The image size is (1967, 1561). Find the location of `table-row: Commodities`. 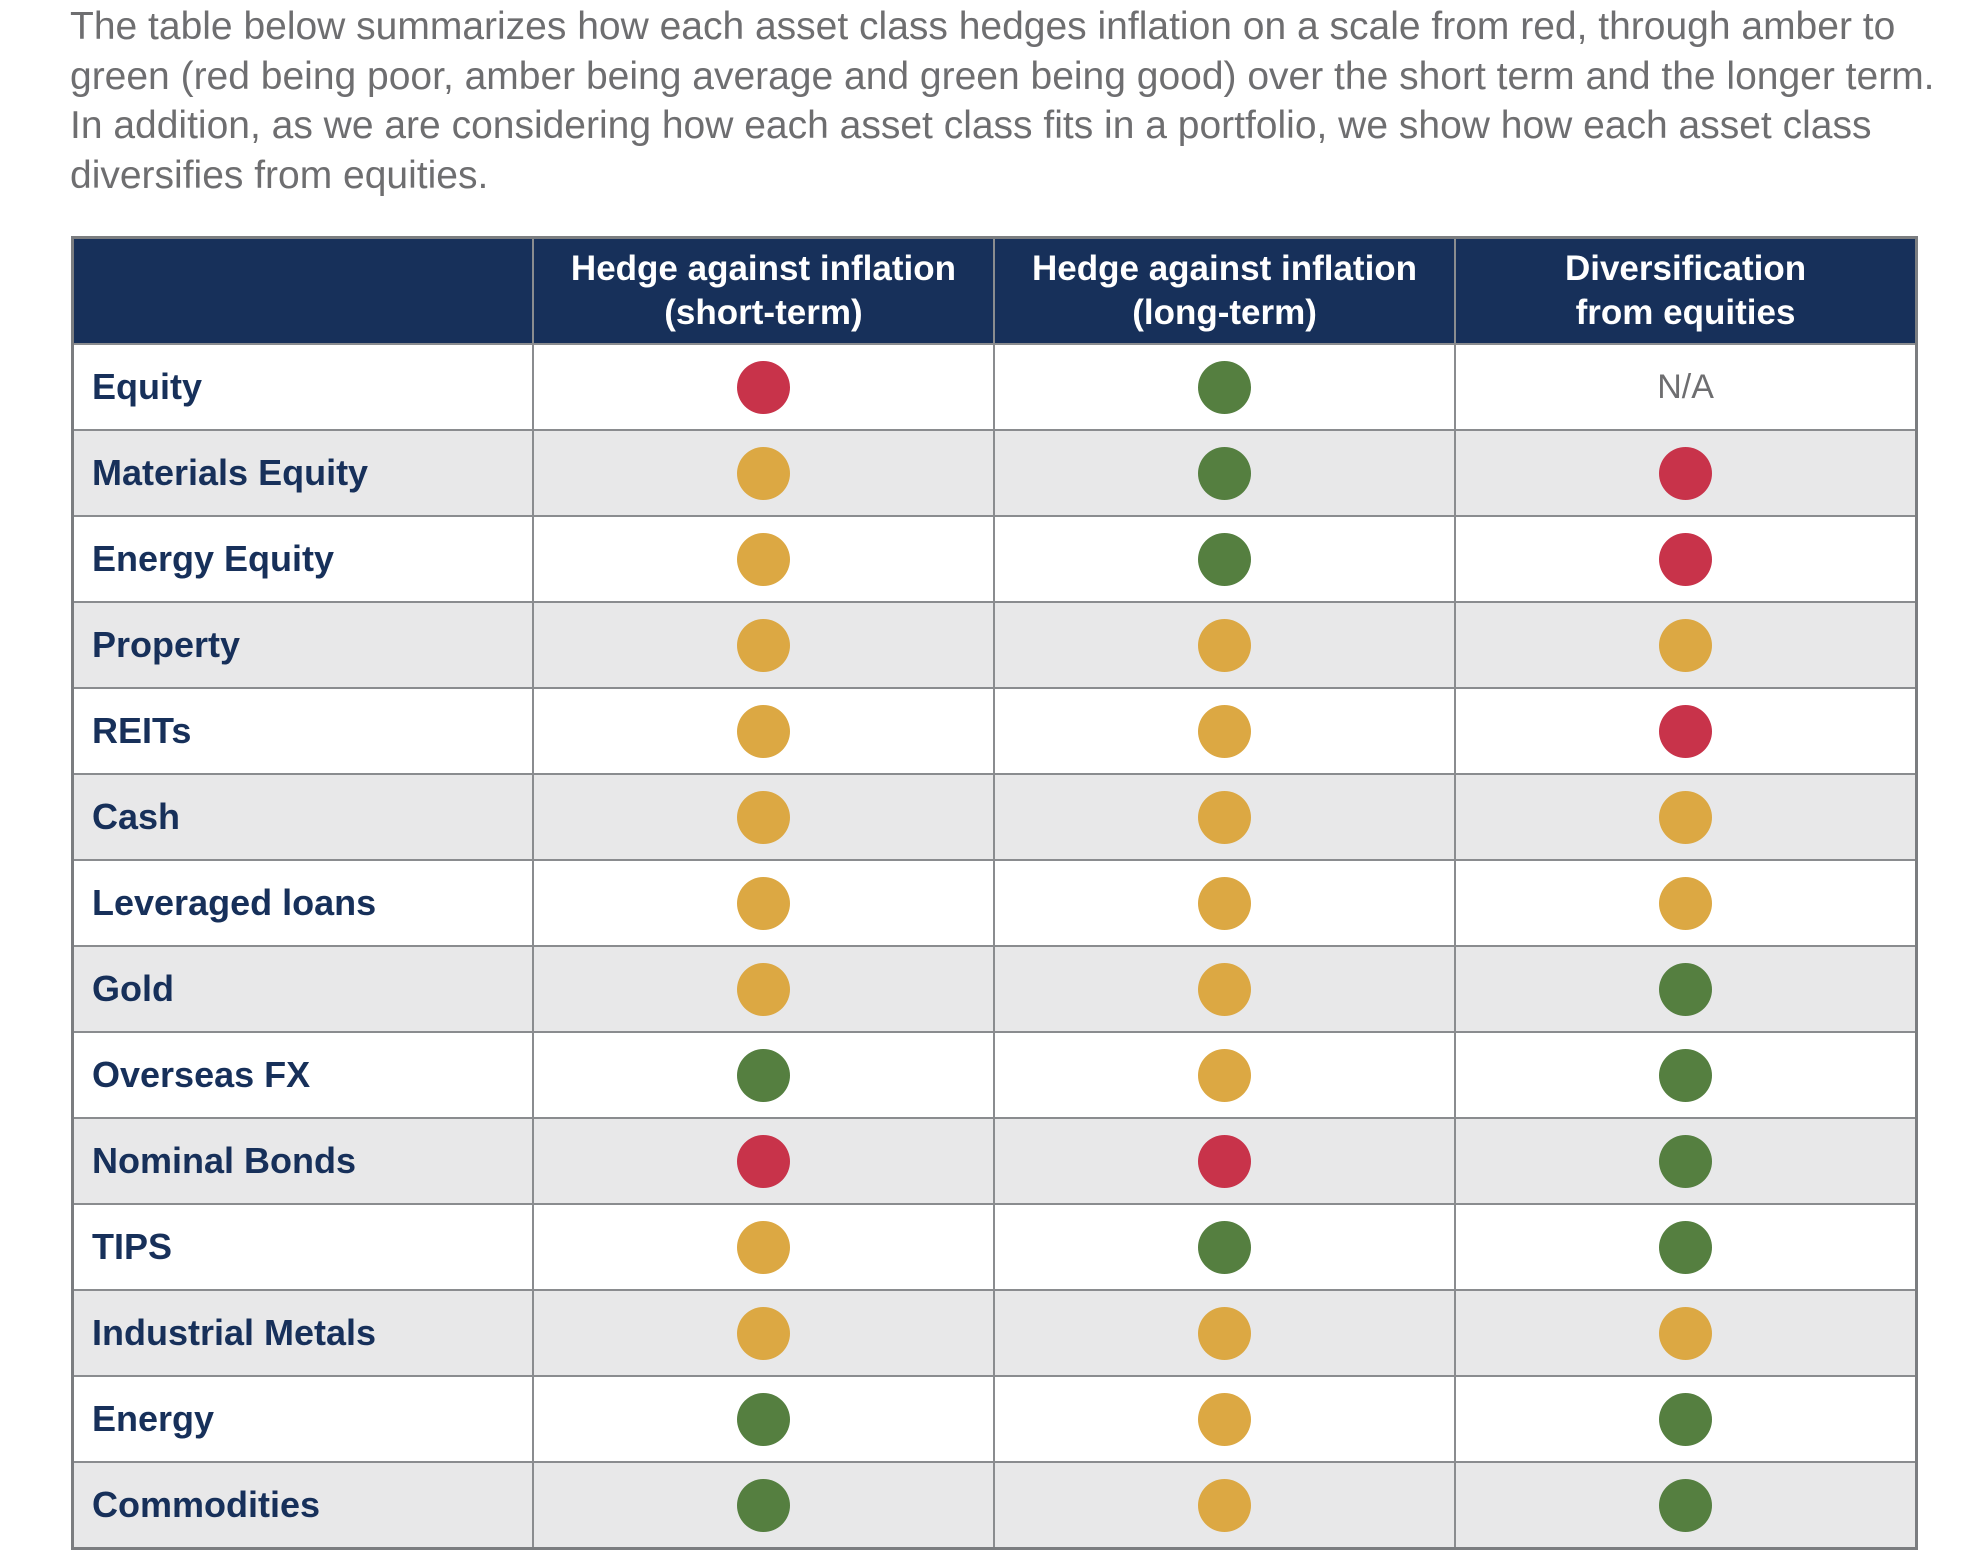

table-row: Commodities is located at coordinates (994, 1505).